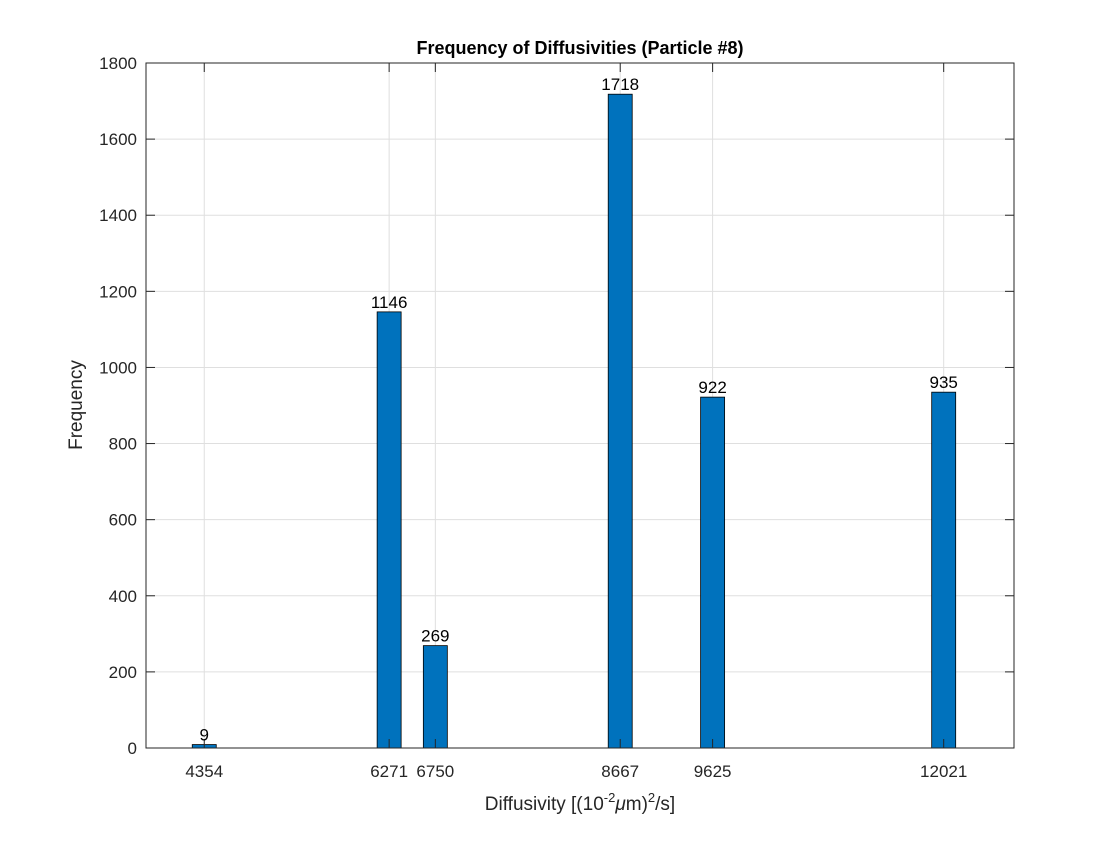 This screenshot has width=1120, height=845. Describe the element at coordinates (610, 797) in the screenshot. I see `x-axis-label-exponent: -2` at that location.